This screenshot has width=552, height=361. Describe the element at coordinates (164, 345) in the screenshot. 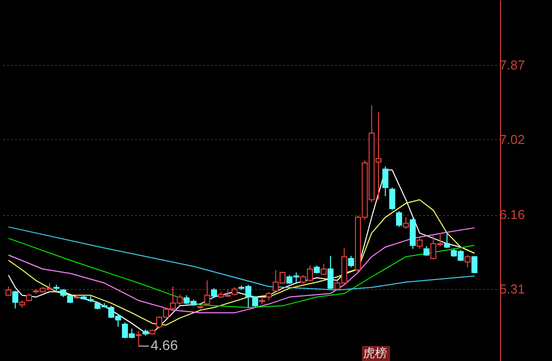

I see `annotation: 4.66` at that location.